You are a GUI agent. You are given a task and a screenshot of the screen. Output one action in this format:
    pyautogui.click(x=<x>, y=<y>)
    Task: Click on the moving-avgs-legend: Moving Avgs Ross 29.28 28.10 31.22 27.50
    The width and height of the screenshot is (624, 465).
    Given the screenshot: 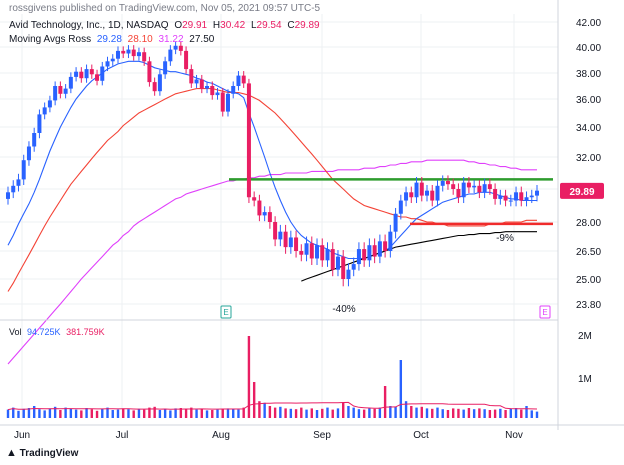 What is the action you would take?
    pyautogui.click(x=113, y=39)
    